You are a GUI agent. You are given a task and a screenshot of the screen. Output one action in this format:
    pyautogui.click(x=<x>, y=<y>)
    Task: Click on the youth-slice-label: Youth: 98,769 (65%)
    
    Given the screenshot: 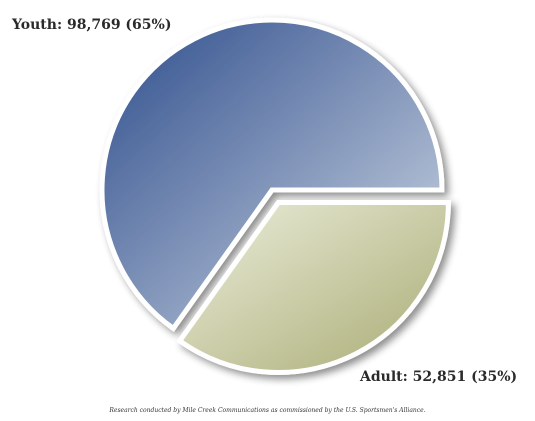 What is the action you would take?
    pyautogui.click(x=91, y=25)
    